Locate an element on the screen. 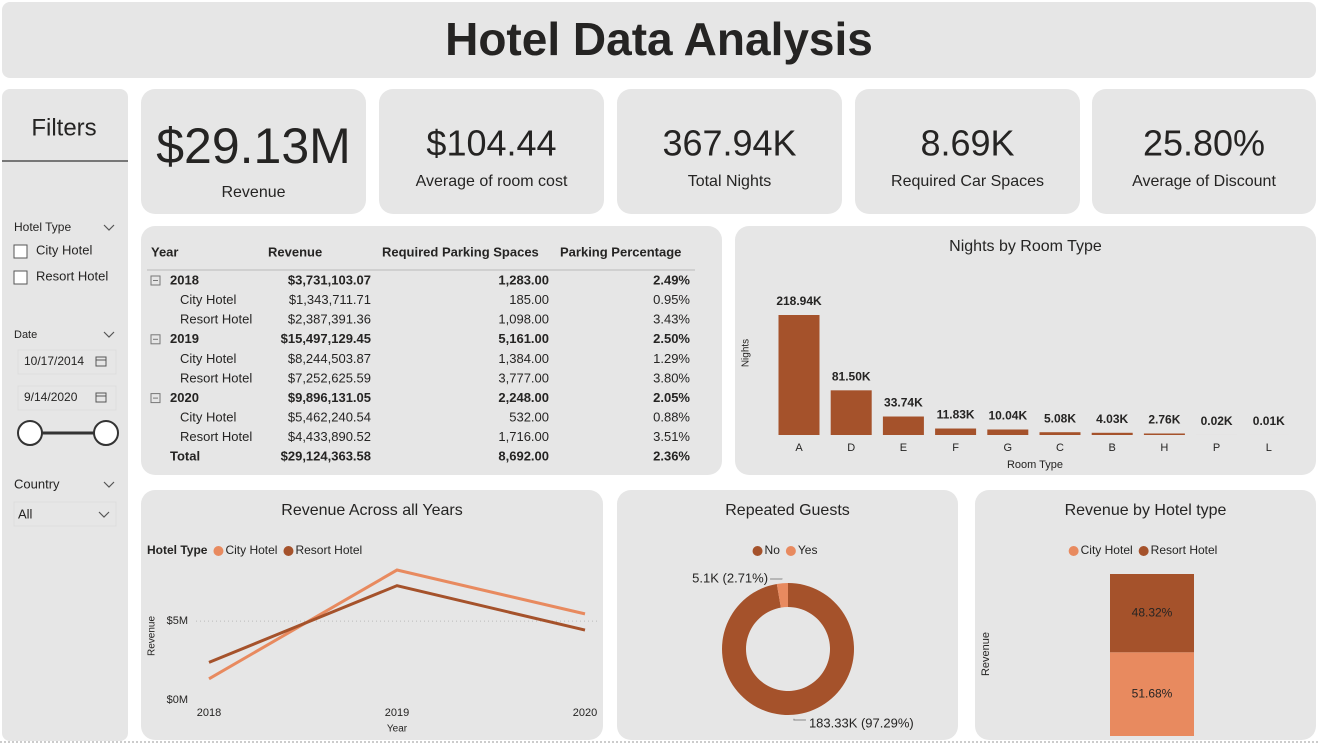  table-cell: 3.51% is located at coordinates (671, 436).